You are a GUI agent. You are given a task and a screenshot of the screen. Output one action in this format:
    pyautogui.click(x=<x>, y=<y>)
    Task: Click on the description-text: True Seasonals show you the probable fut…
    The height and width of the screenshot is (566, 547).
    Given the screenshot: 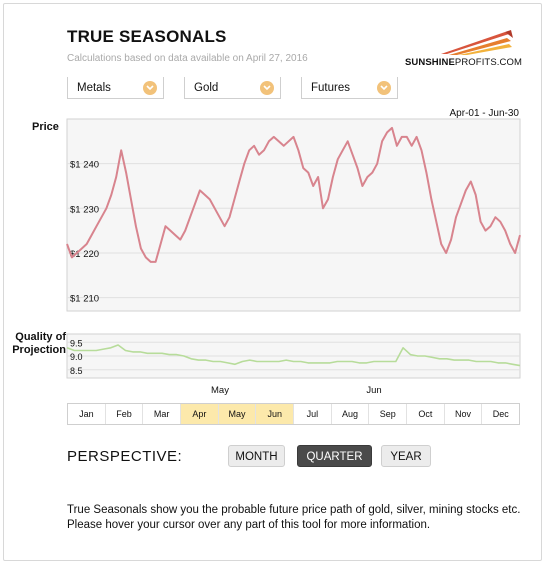 What is the action you would take?
    pyautogui.click(x=294, y=517)
    